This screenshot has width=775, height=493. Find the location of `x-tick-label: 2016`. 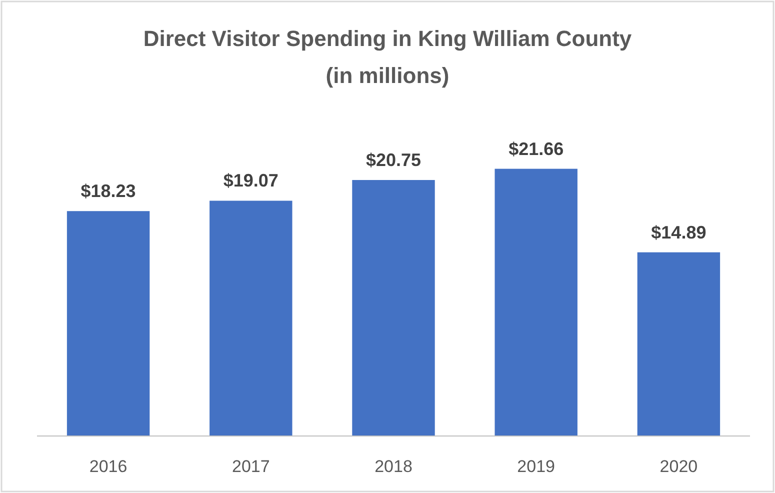

x-tick-label: 2016 is located at coordinates (108, 466).